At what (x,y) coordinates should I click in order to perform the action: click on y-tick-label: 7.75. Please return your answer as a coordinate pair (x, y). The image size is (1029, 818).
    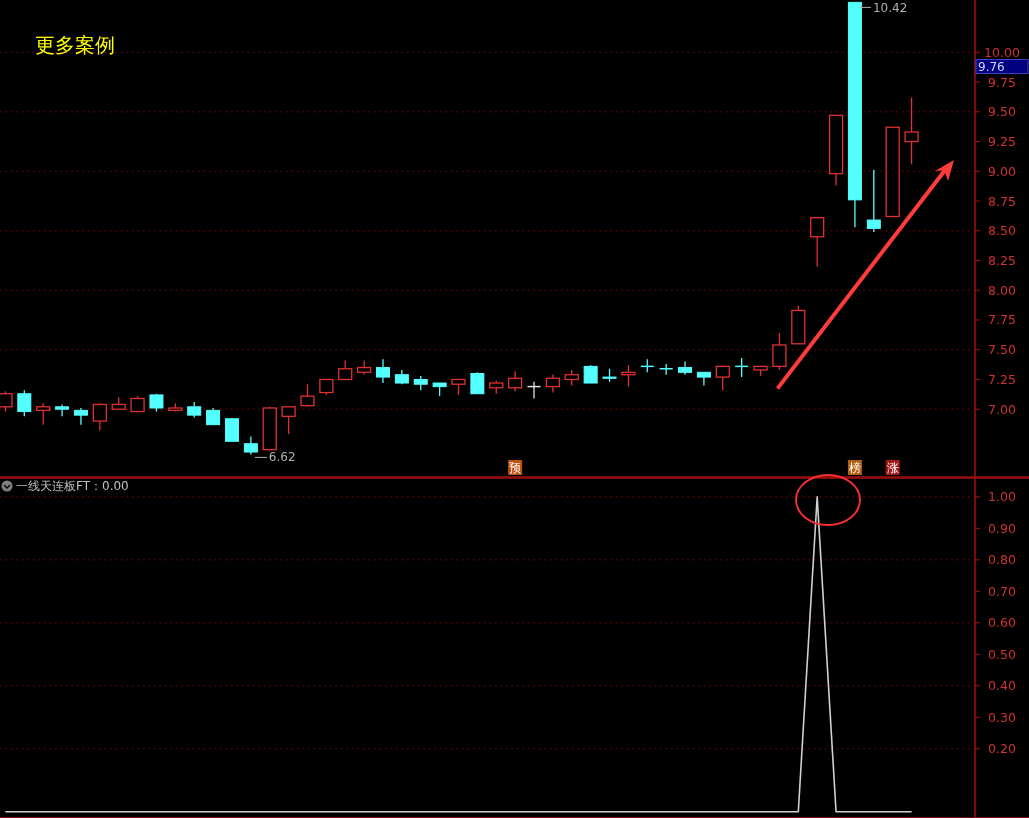
    Looking at the image, I should click on (1002, 320).